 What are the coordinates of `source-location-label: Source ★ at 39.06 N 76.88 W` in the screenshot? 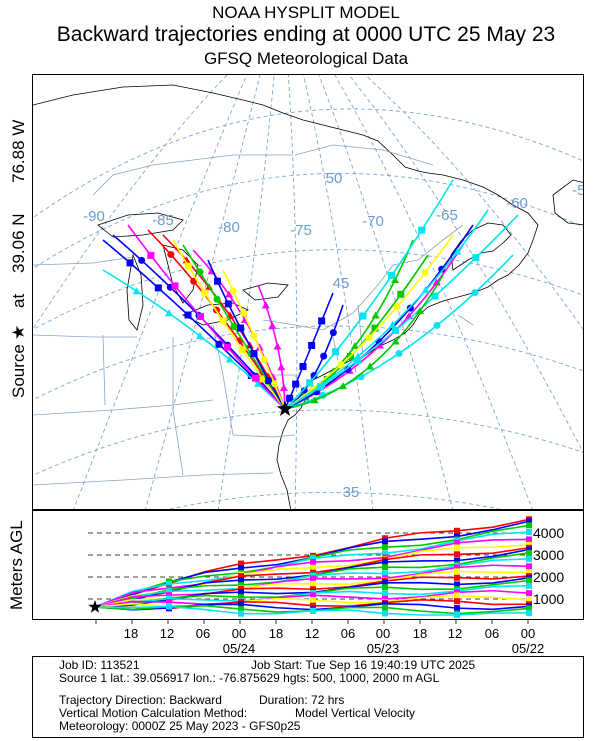 It's located at (18, 253).